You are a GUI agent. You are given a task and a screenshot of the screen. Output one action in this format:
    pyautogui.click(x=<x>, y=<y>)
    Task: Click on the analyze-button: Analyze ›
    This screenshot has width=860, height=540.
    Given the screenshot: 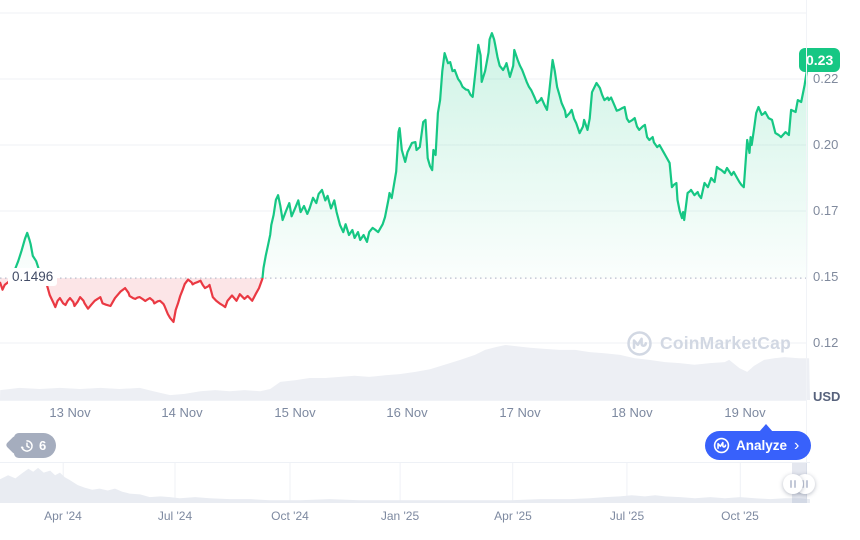 What is the action you would take?
    pyautogui.click(x=758, y=445)
    